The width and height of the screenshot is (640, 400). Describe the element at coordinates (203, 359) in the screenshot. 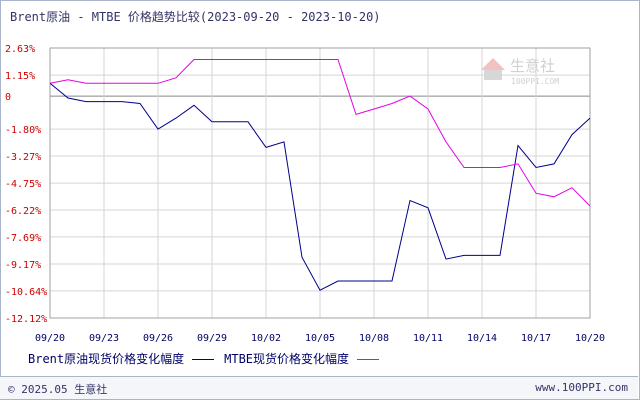

I see `legend-brent-swatch` at that location.